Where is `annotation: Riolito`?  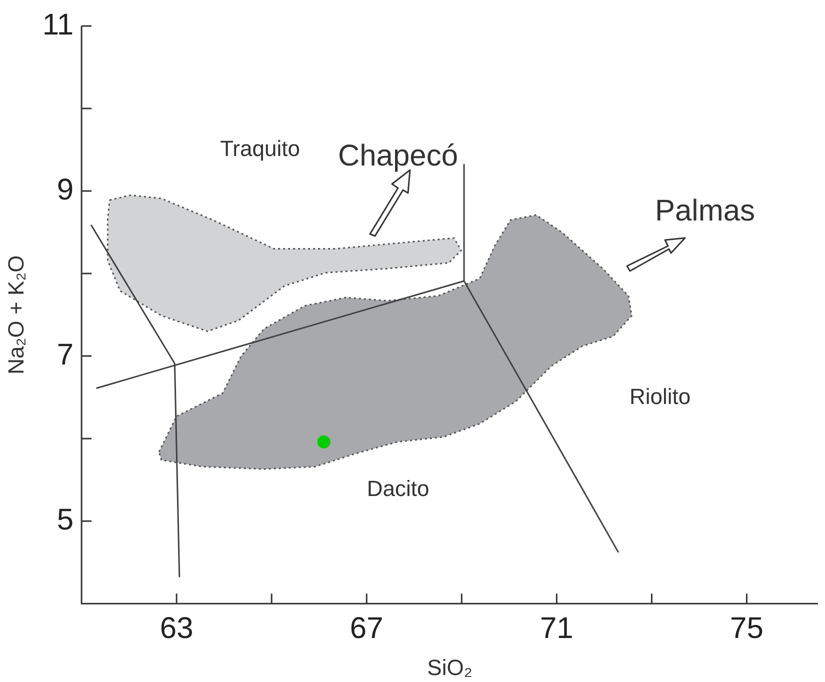 annotation: Riolito is located at coordinates (660, 397).